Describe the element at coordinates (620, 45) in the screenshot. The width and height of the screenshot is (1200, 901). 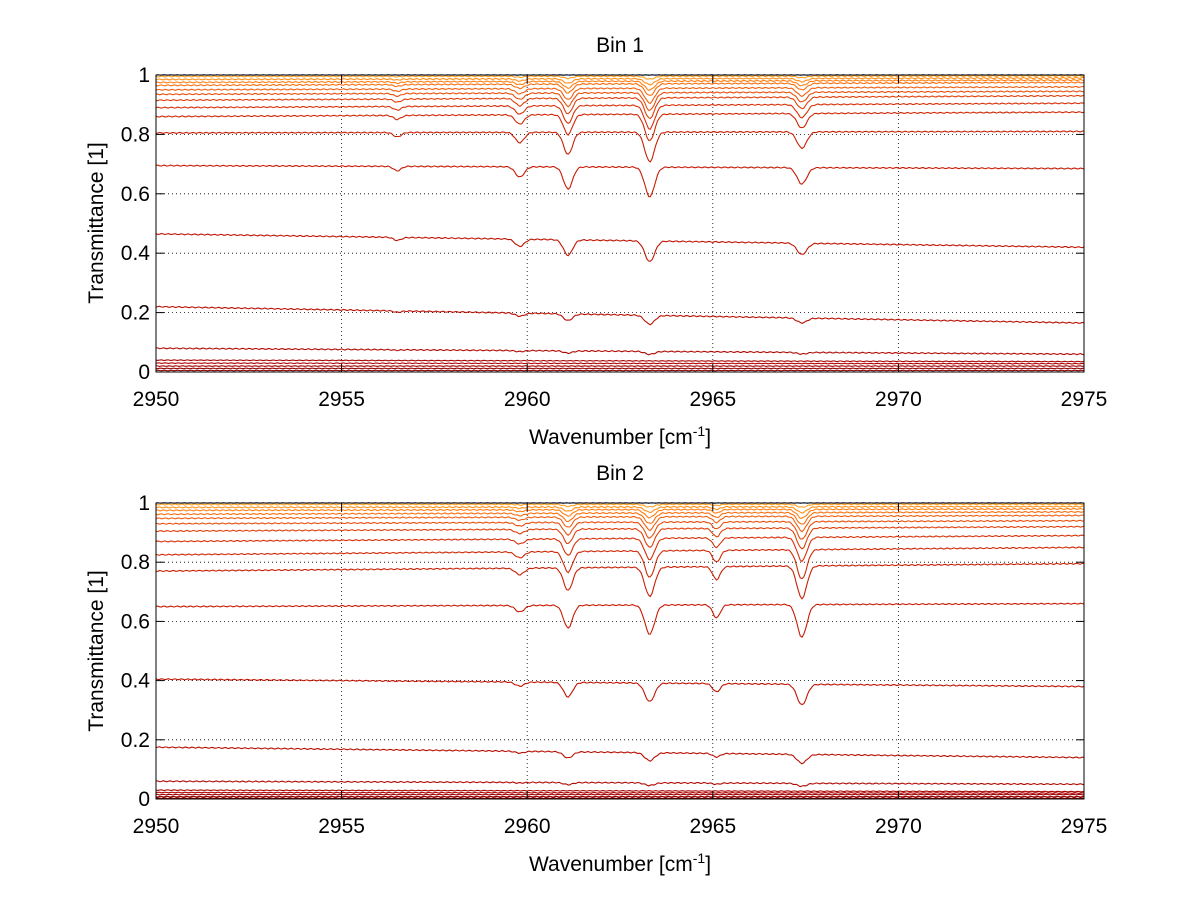
I see `chart-title: Bin 1` at that location.